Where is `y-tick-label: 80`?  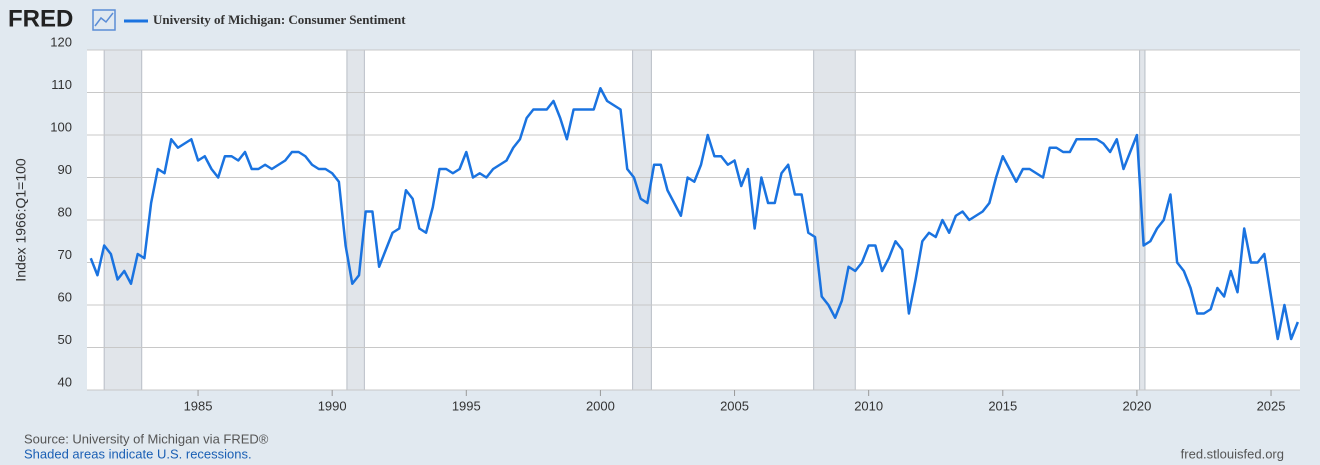 y-tick-label: 80 is located at coordinates (65, 211).